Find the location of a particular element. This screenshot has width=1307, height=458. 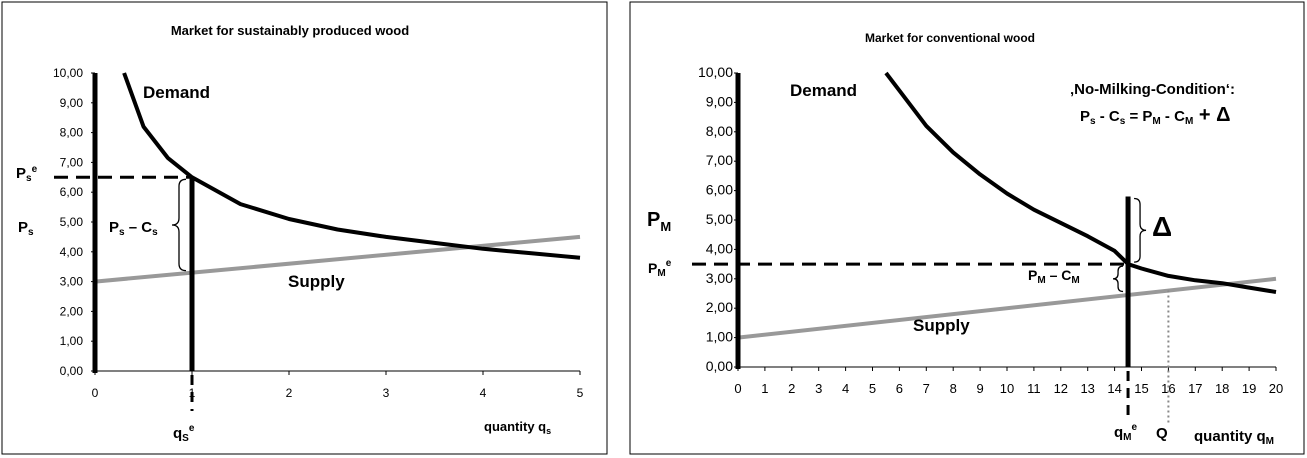

x-tick-label: 7 is located at coordinates (926, 388).